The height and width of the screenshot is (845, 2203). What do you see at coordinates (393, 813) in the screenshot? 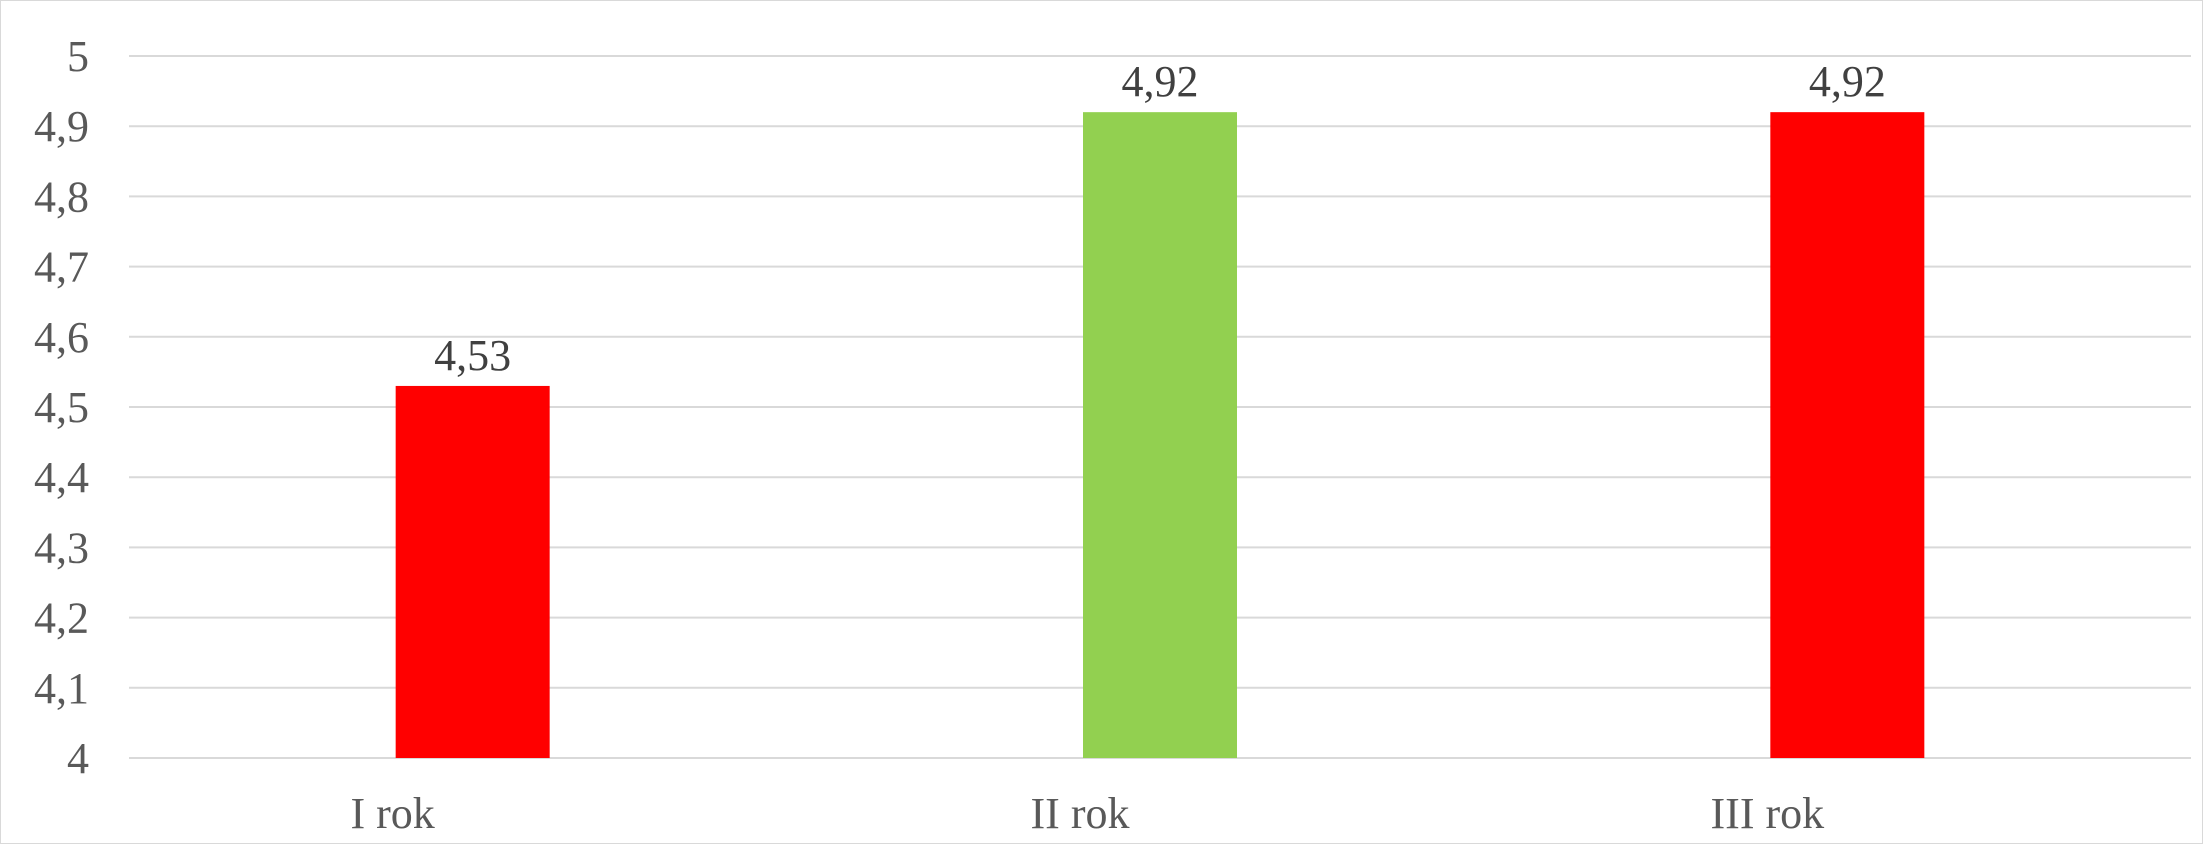
I see `x-category-label: I rok` at bounding box center [393, 813].